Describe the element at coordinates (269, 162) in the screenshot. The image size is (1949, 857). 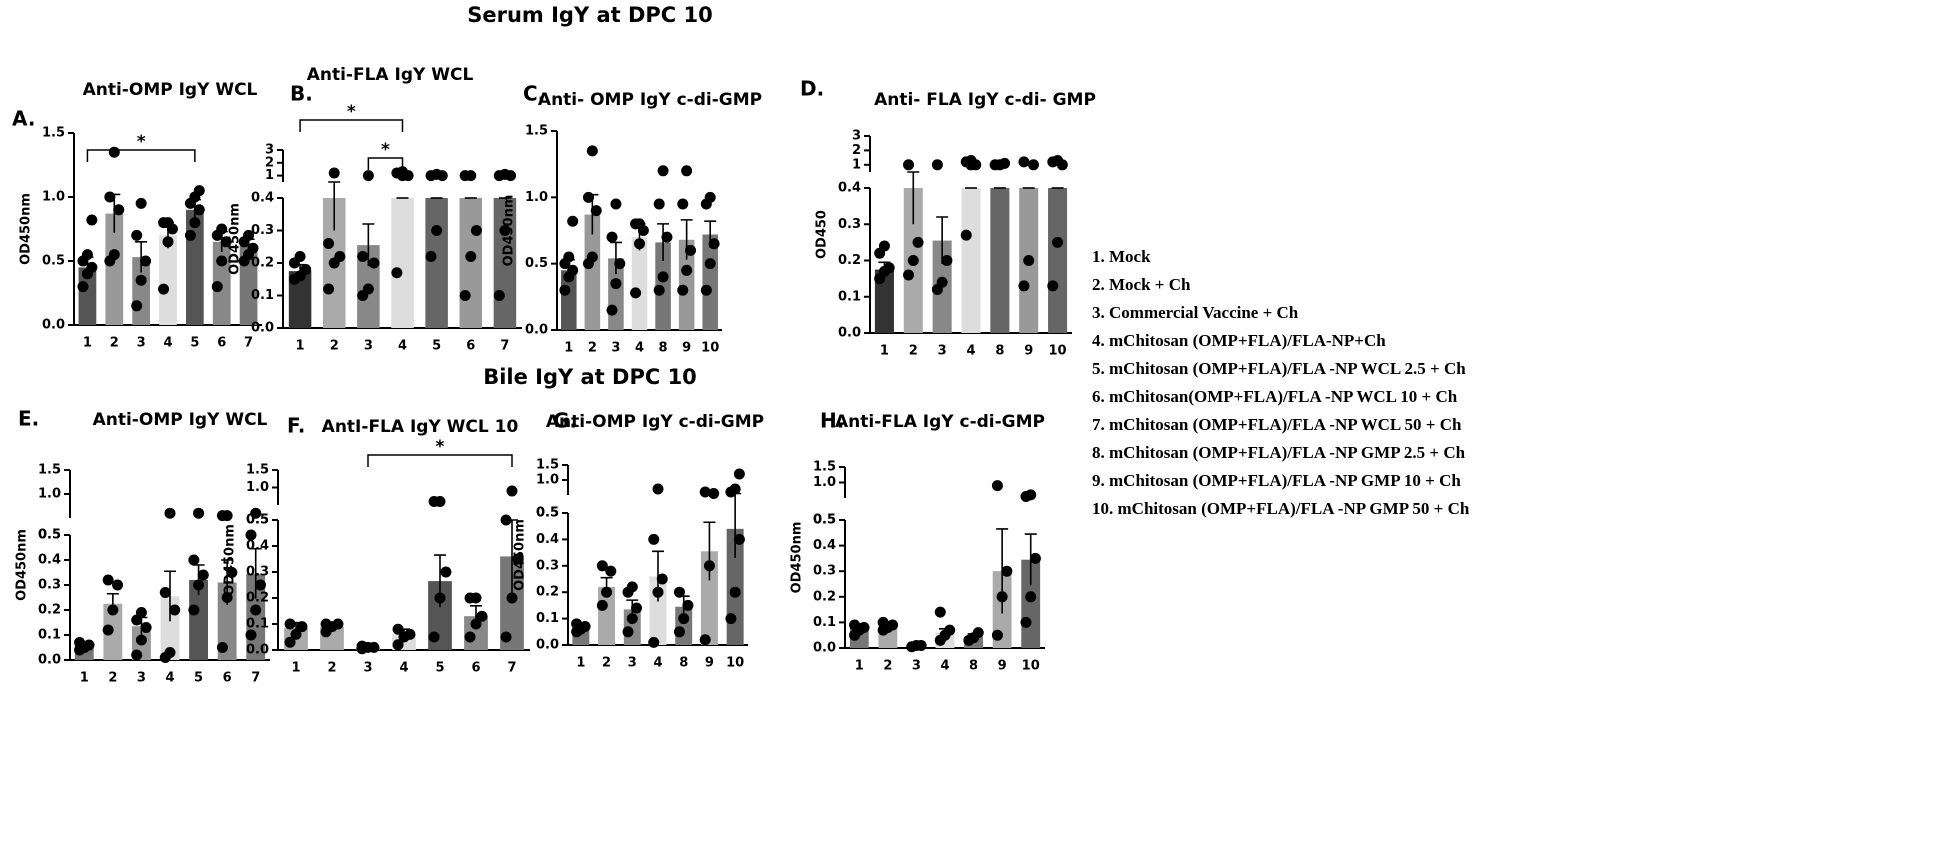
I see `y-tick-label: 2` at that location.